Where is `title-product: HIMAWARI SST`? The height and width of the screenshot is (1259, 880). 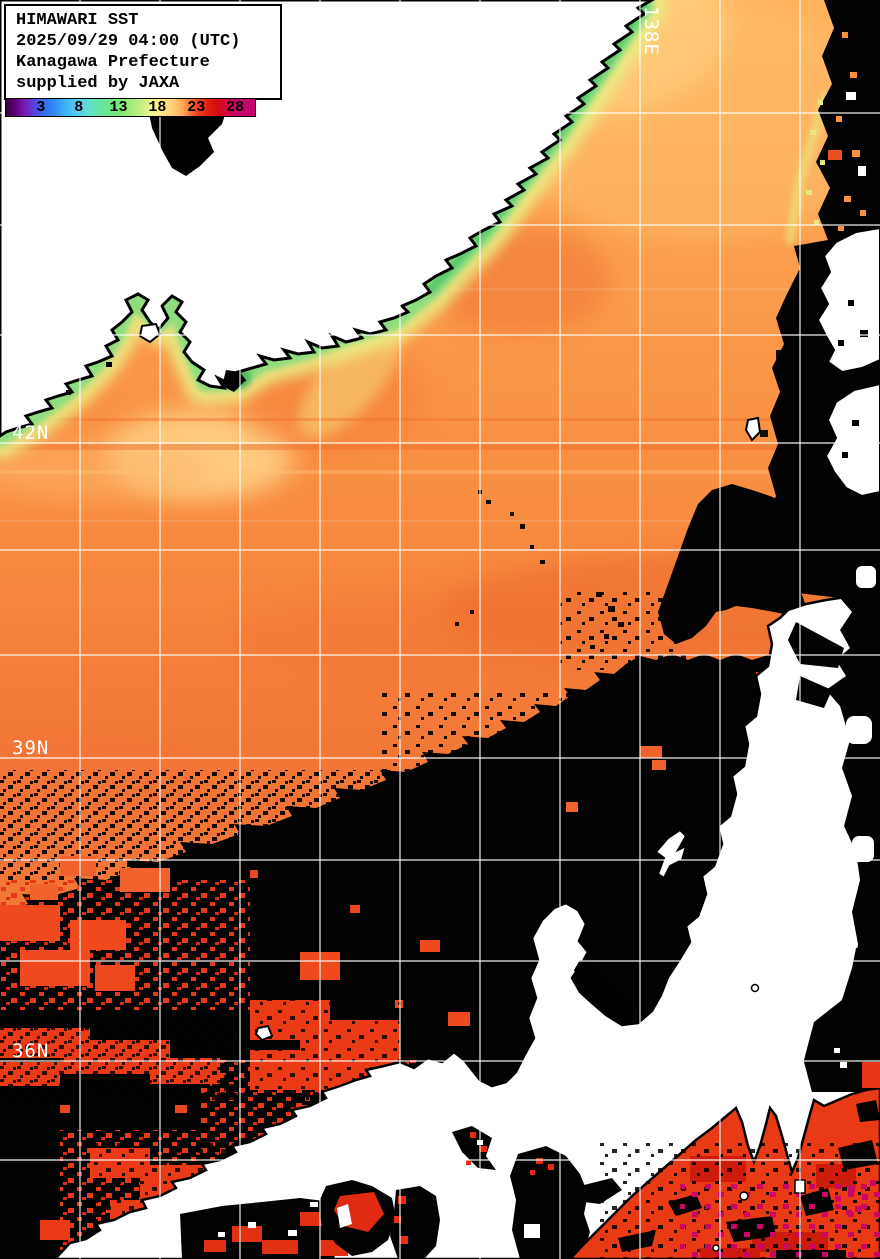
title-product: HIMAWARI SST is located at coordinates (77, 20).